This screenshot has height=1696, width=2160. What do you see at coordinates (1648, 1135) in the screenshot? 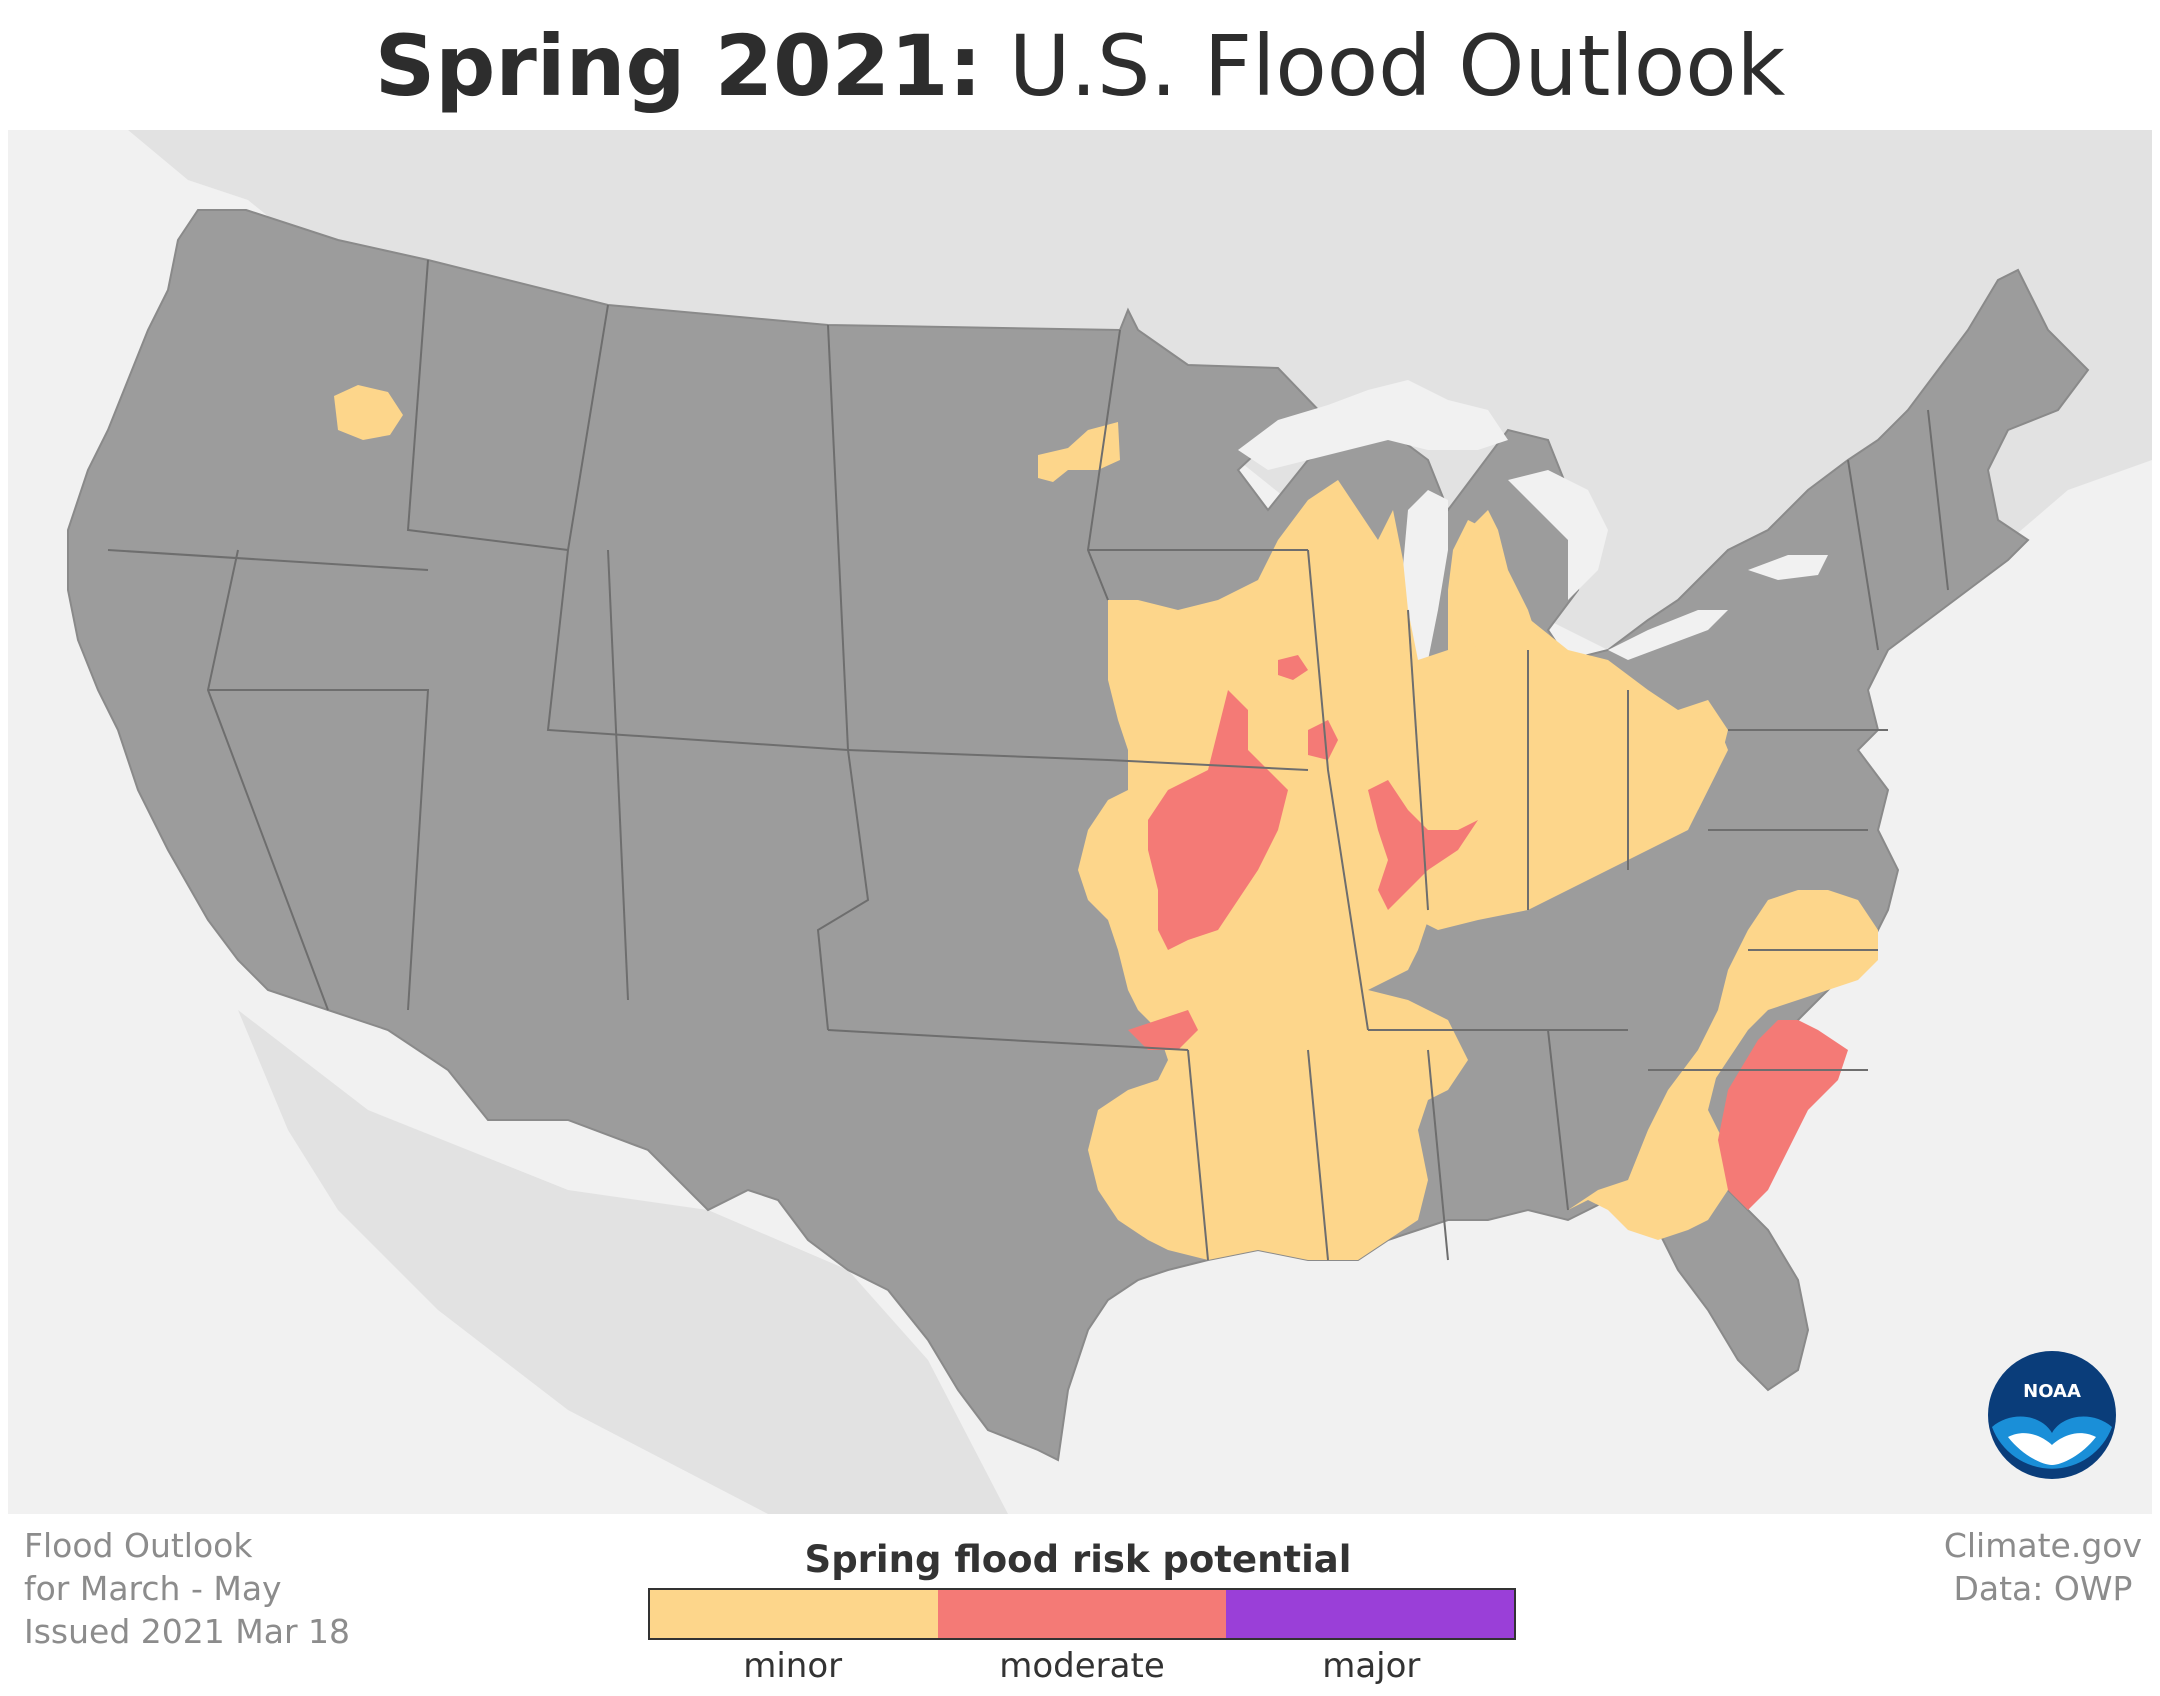
I see `minor-region-georgia` at bounding box center [1648, 1135].